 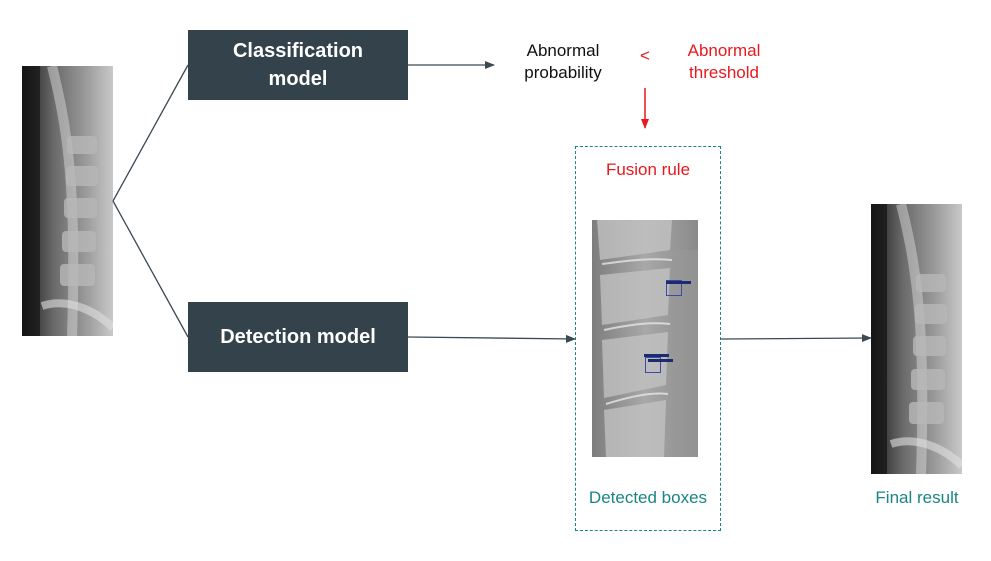 What do you see at coordinates (648, 497) in the screenshot?
I see `detected-boxes-label: Detected boxes` at bounding box center [648, 497].